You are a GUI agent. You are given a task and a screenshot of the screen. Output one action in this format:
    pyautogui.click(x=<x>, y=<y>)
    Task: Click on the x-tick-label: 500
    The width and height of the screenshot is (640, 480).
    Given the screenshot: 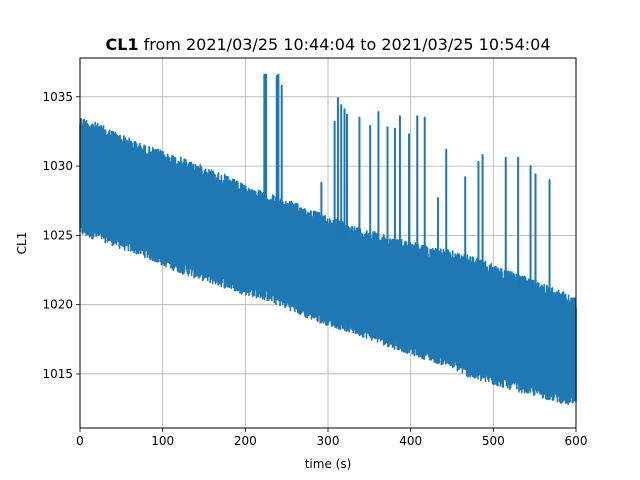 What is the action you would take?
    pyautogui.click(x=493, y=441)
    